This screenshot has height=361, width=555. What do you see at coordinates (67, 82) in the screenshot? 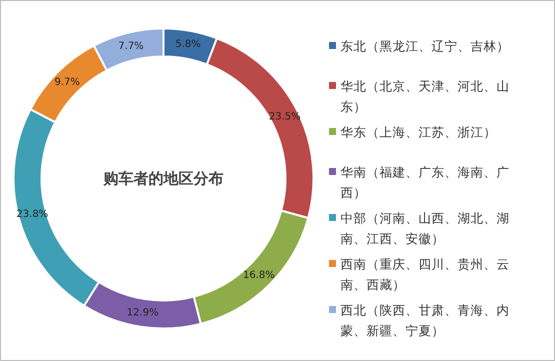
I see `data-label: 9.7%` at bounding box center [67, 82].